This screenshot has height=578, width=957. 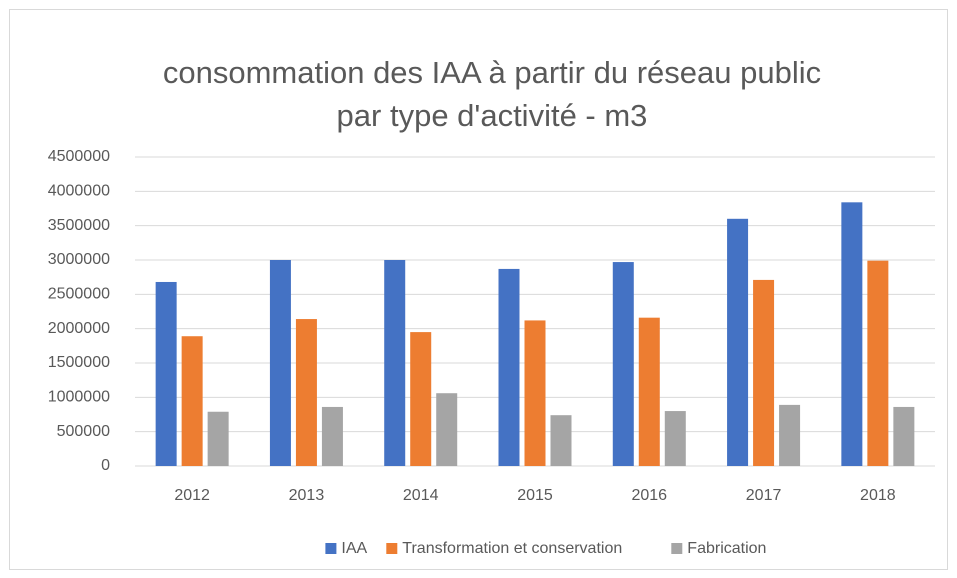 What do you see at coordinates (726, 548) in the screenshot?
I see `legend-label: Fabrication` at bounding box center [726, 548].